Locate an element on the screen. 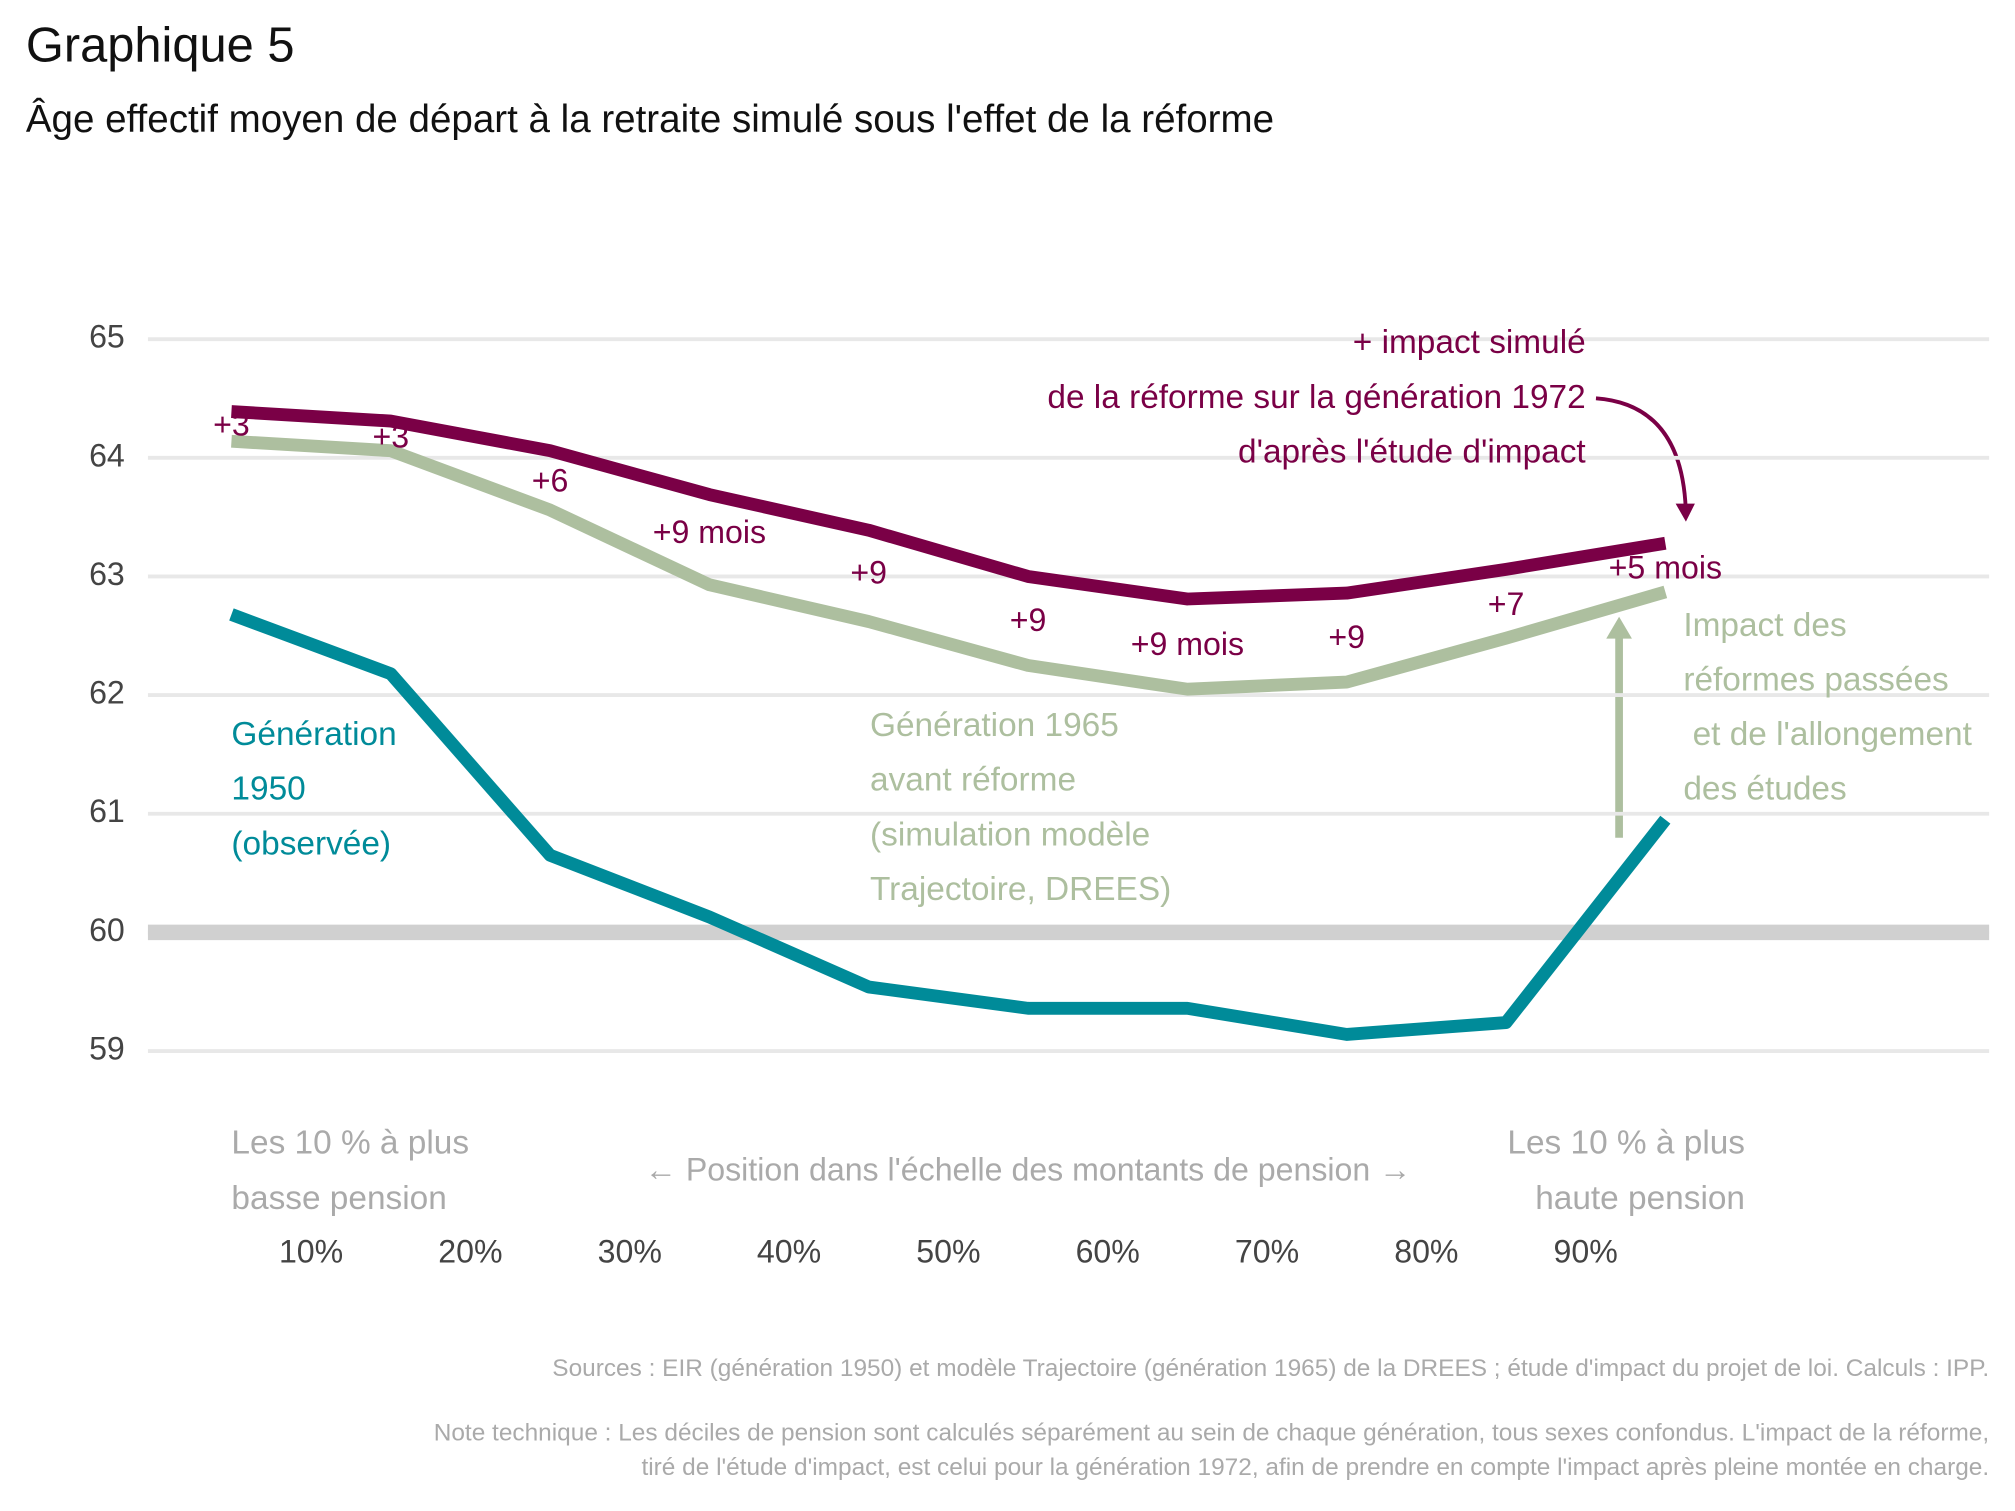 This screenshot has height=1511, width=2015. y-tick-label: 60 is located at coordinates (107, 930).